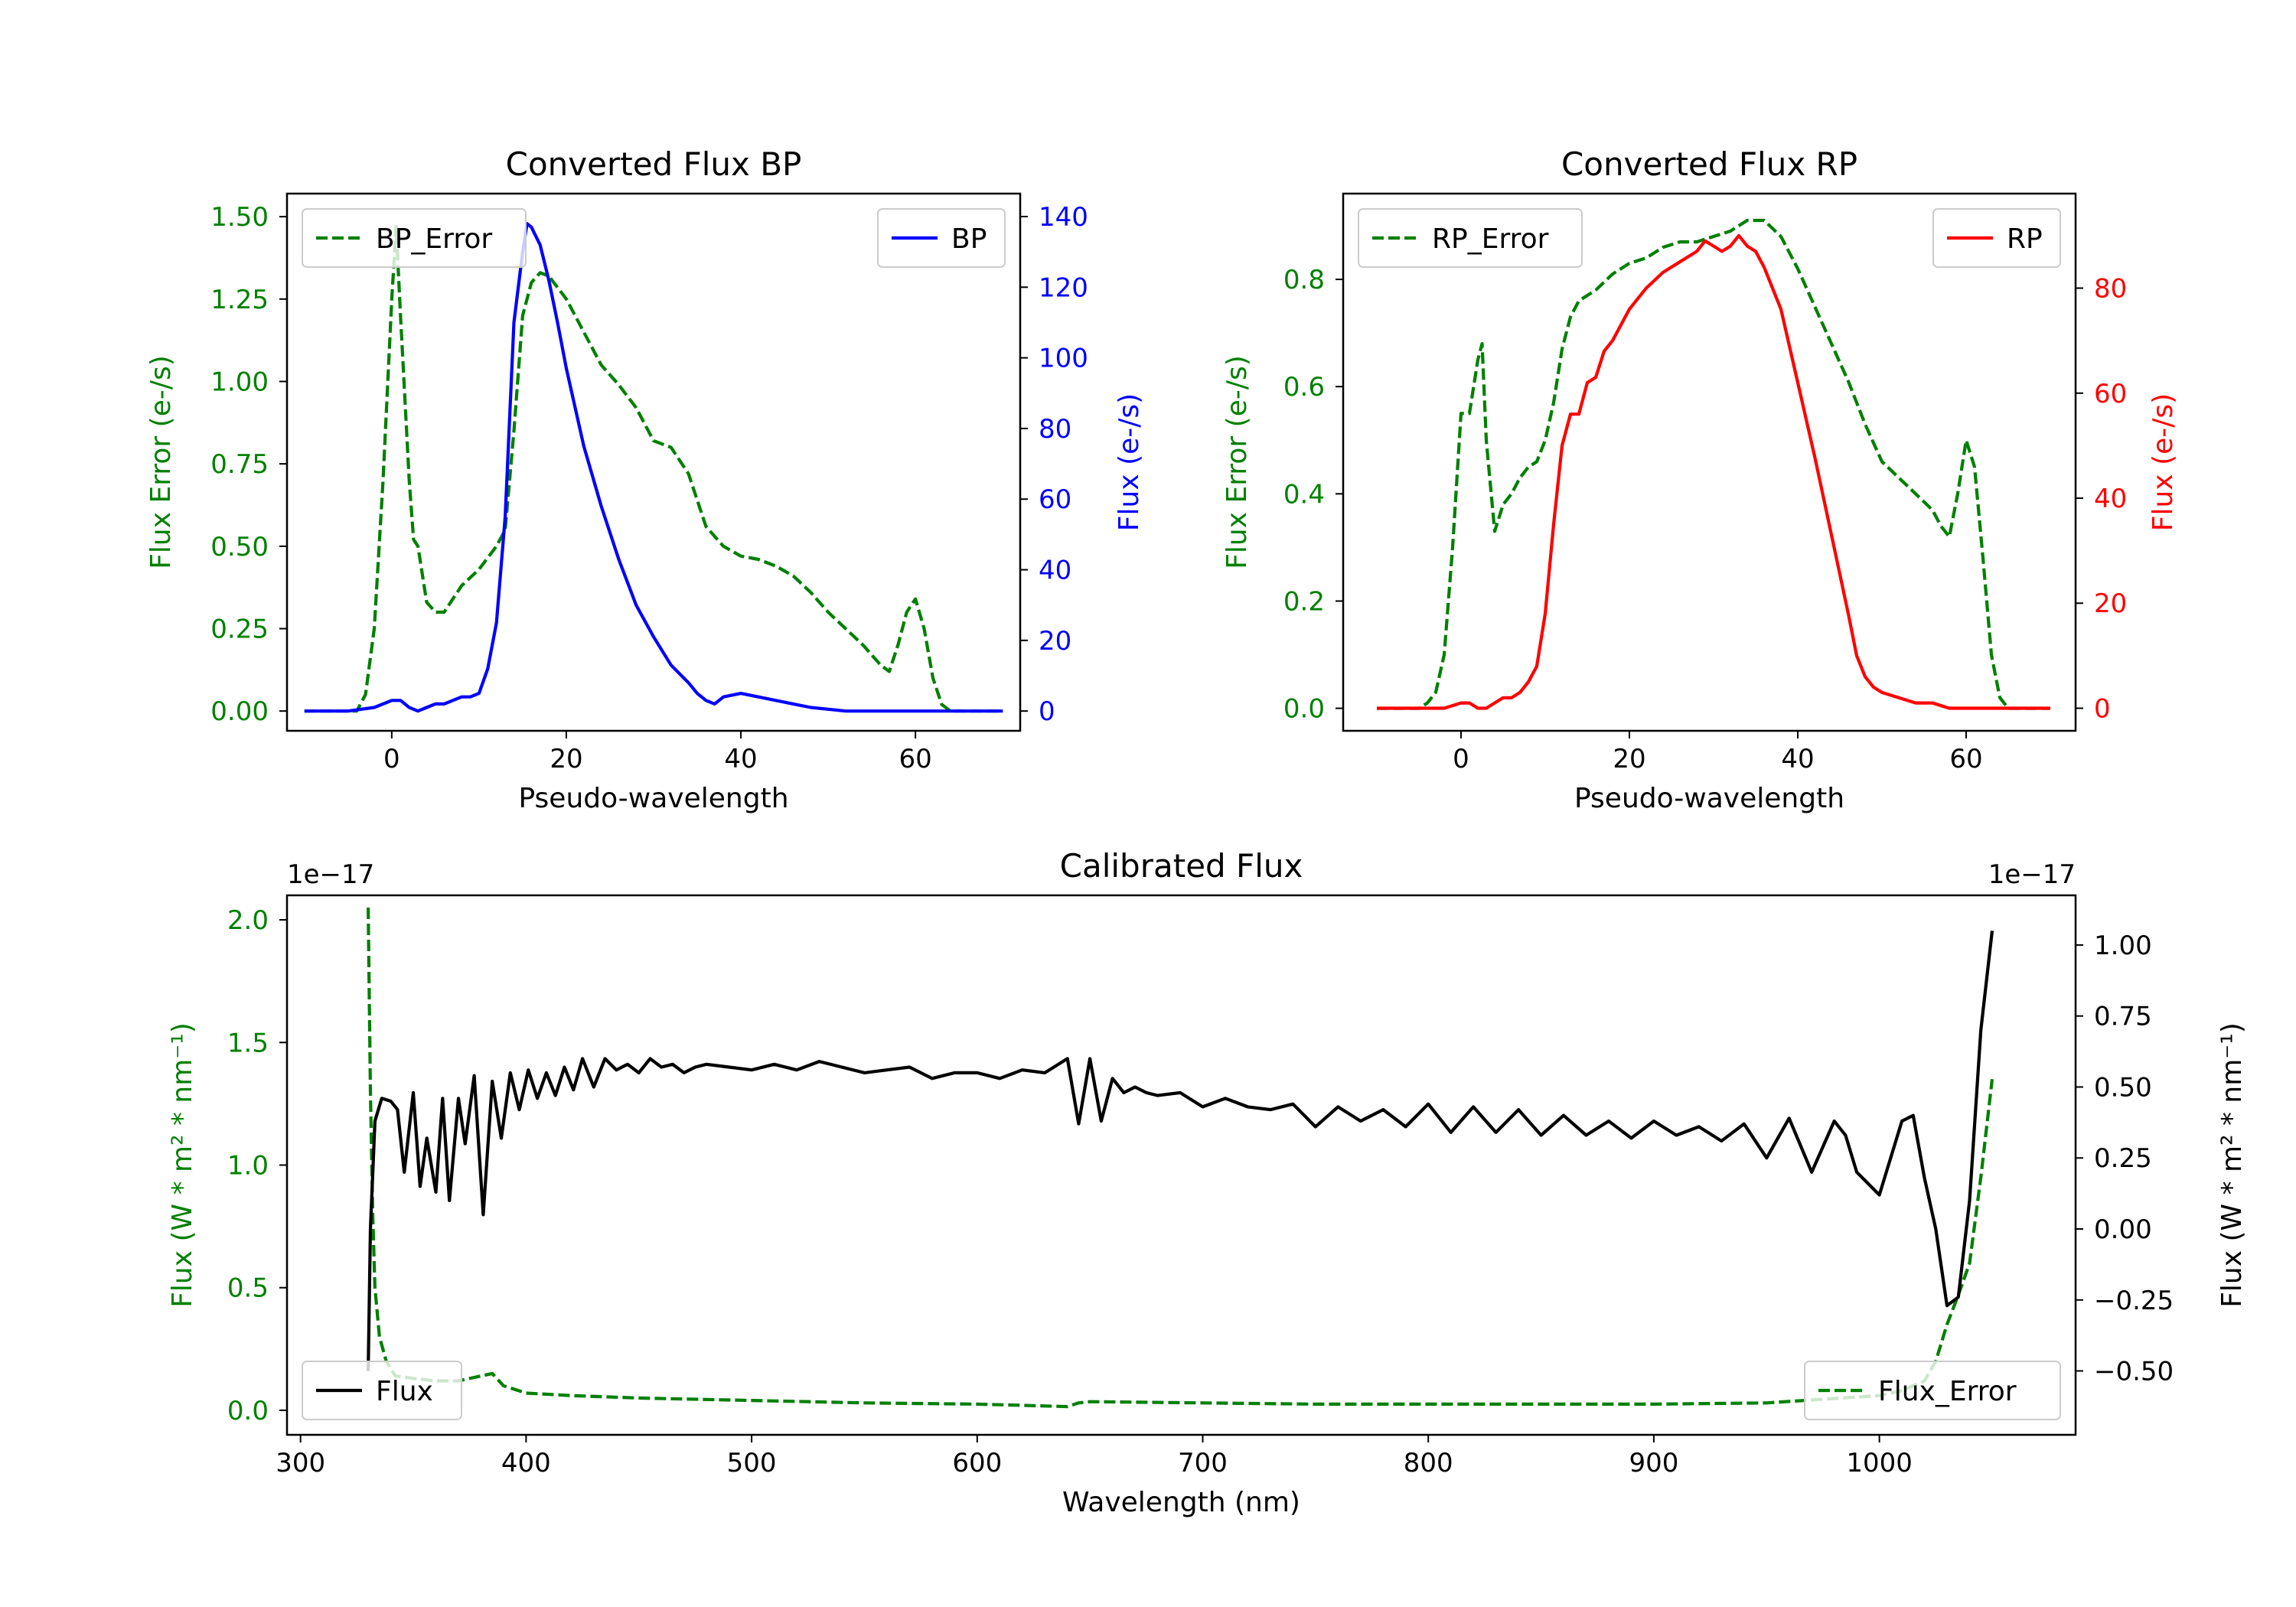 Image resolution: width=2296 pixels, height=1607 pixels. I want to click on rp-x-tick-label: 60, so click(1965, 759).